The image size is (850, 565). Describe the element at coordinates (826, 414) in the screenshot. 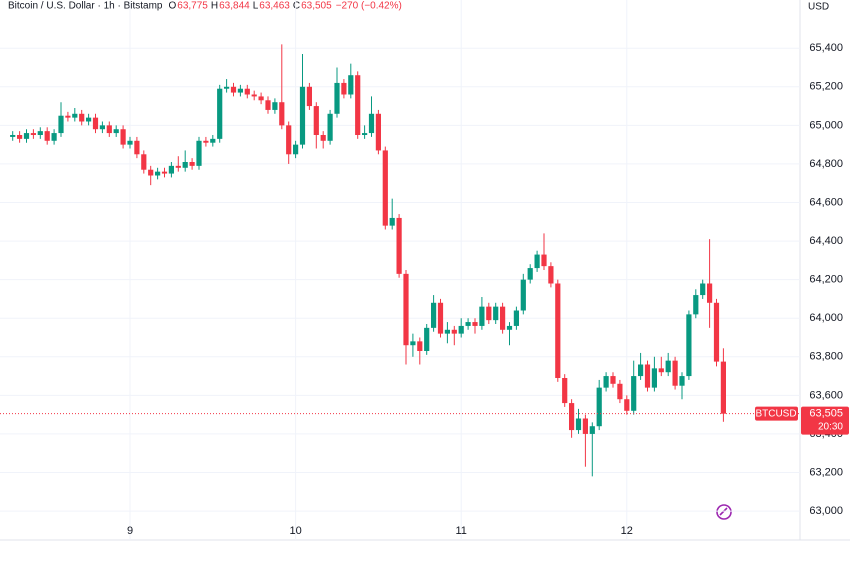

I see `price-tag-label: 63,505` at that location.